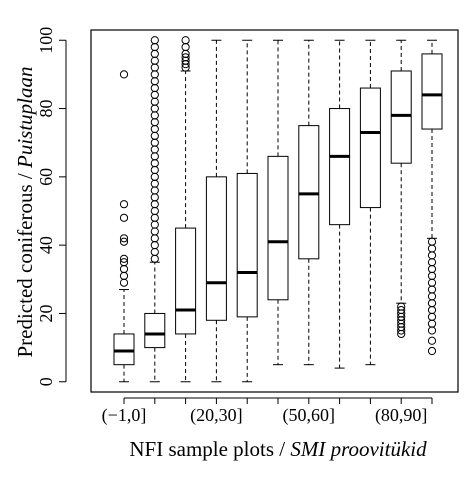  What do you see at coordinates (46, 40) in the screenshot?
I see `y-tick-label: 100` at bounding box center [46, 40].